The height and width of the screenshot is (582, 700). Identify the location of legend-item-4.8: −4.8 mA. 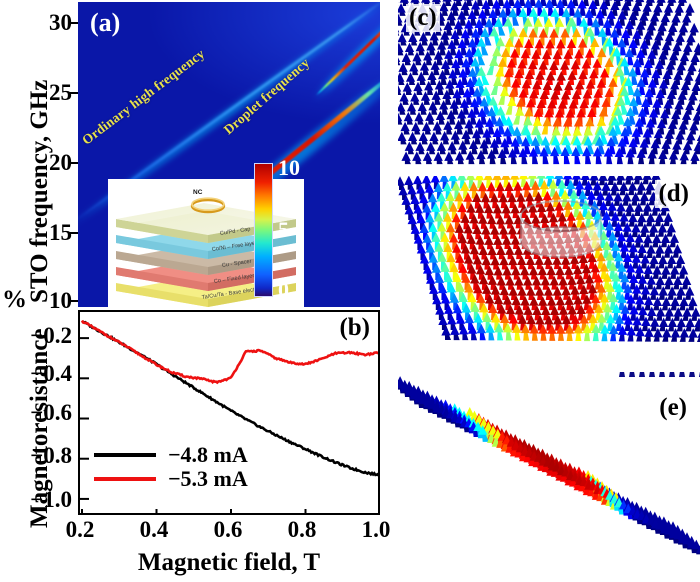
(171, 454).